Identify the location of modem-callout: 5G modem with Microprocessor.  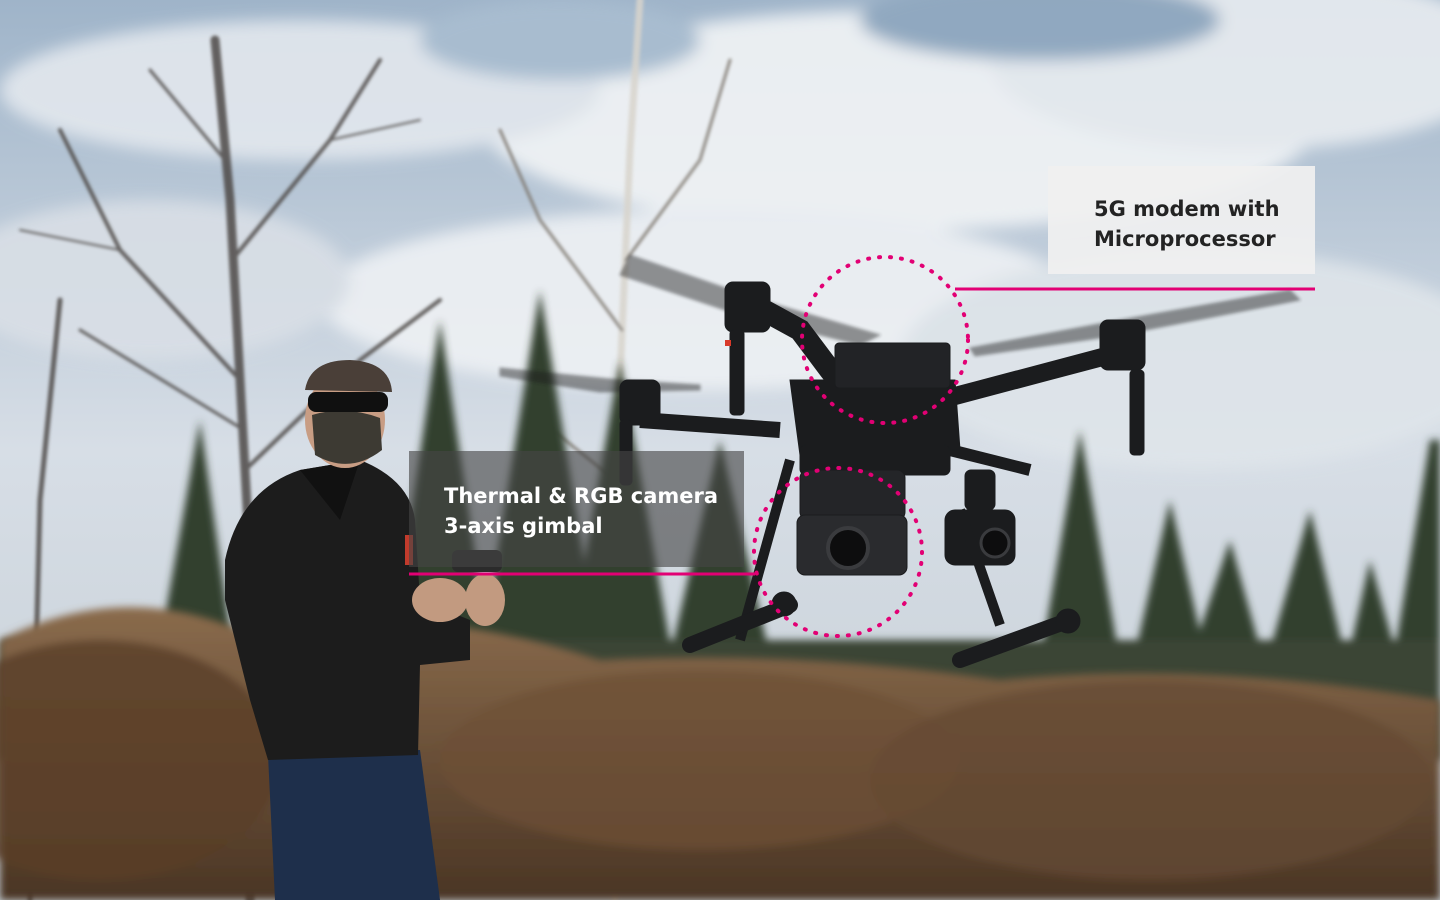
(1181, 220).